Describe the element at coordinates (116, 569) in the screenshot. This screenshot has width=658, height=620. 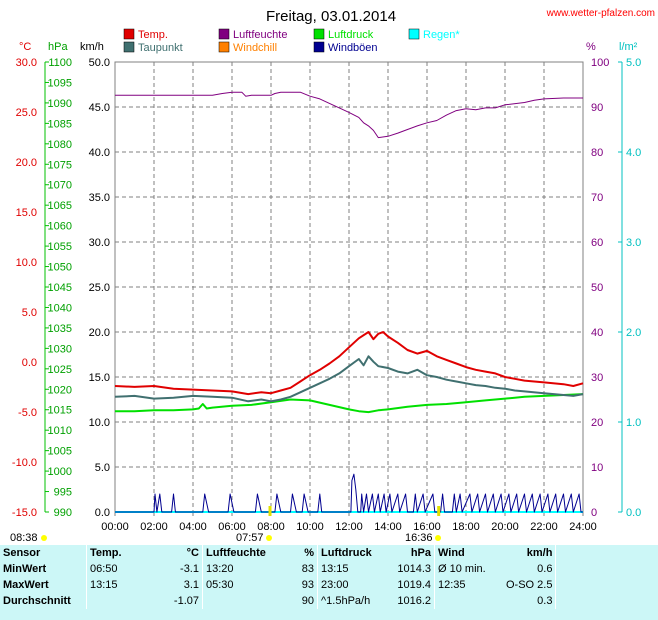
I see `cell: 06:50` at that location.